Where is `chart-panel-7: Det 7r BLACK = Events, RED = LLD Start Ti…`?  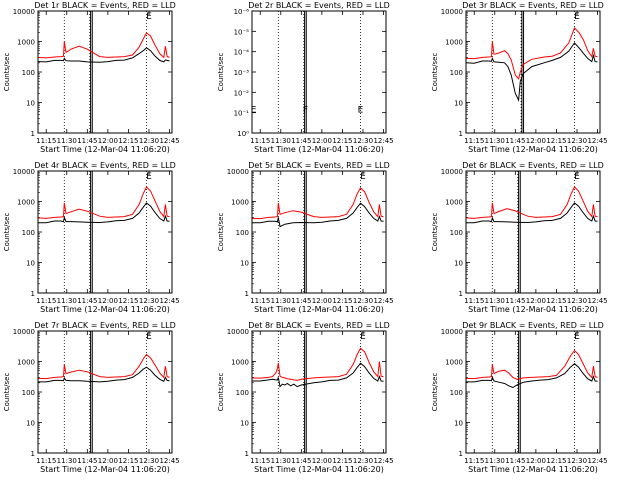 chart-panel-7: Det 7r BLACK = Events, RED = LLD Start Ti… is located at coordinates (91, 397).